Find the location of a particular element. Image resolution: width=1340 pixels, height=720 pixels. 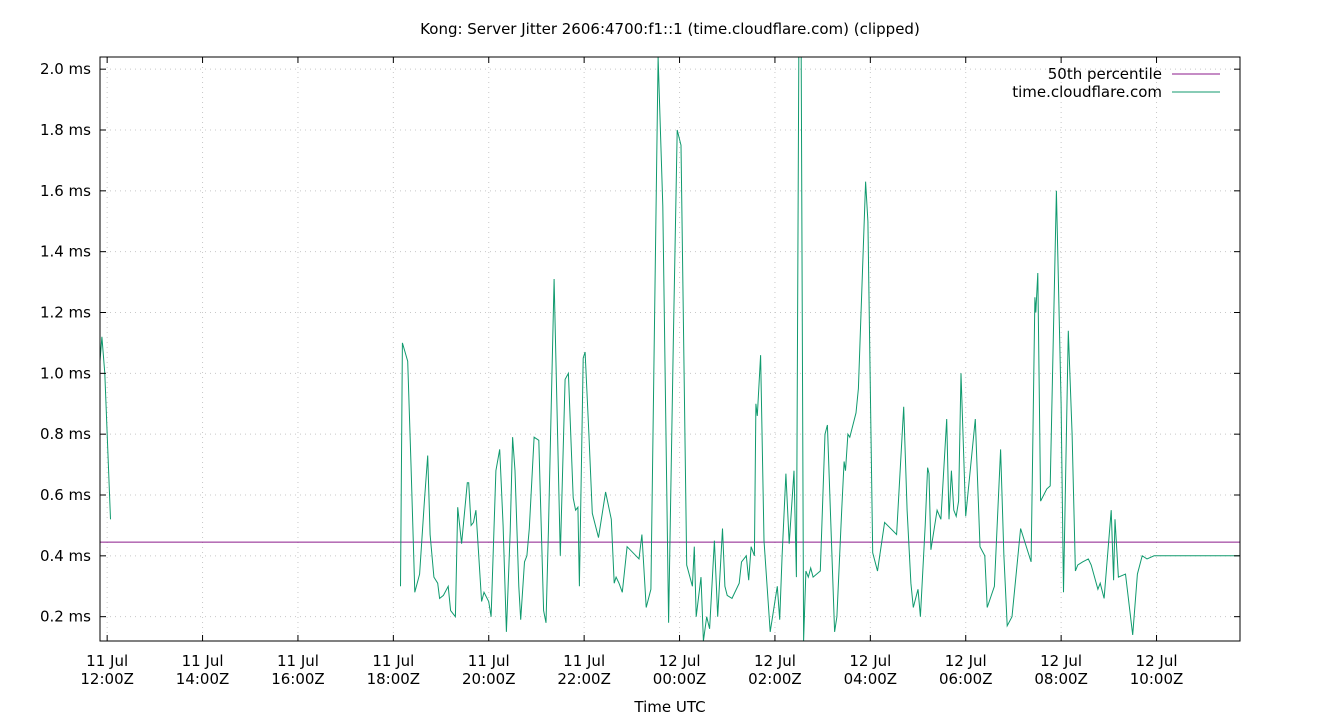

y-tick-label: 0.4 ms is located at coordinates (65, 556).